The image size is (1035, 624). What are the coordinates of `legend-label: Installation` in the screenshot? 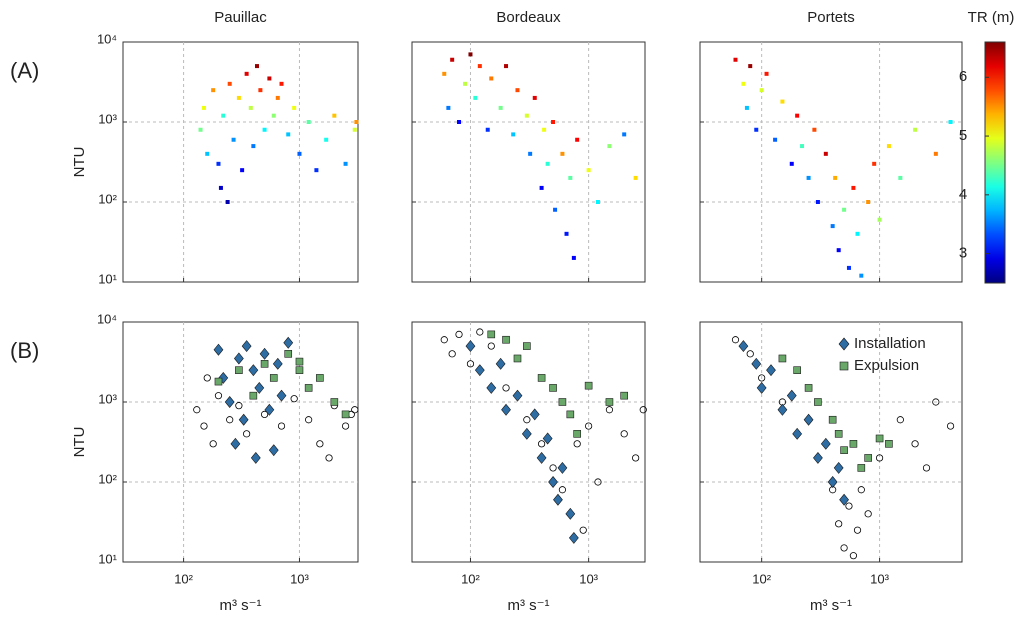 It's located at (890, 343).